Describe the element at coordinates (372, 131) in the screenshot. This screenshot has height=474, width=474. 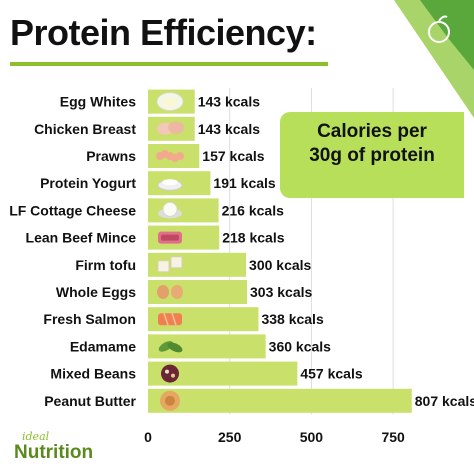
I see `note-line-1: Calories per` at that location.